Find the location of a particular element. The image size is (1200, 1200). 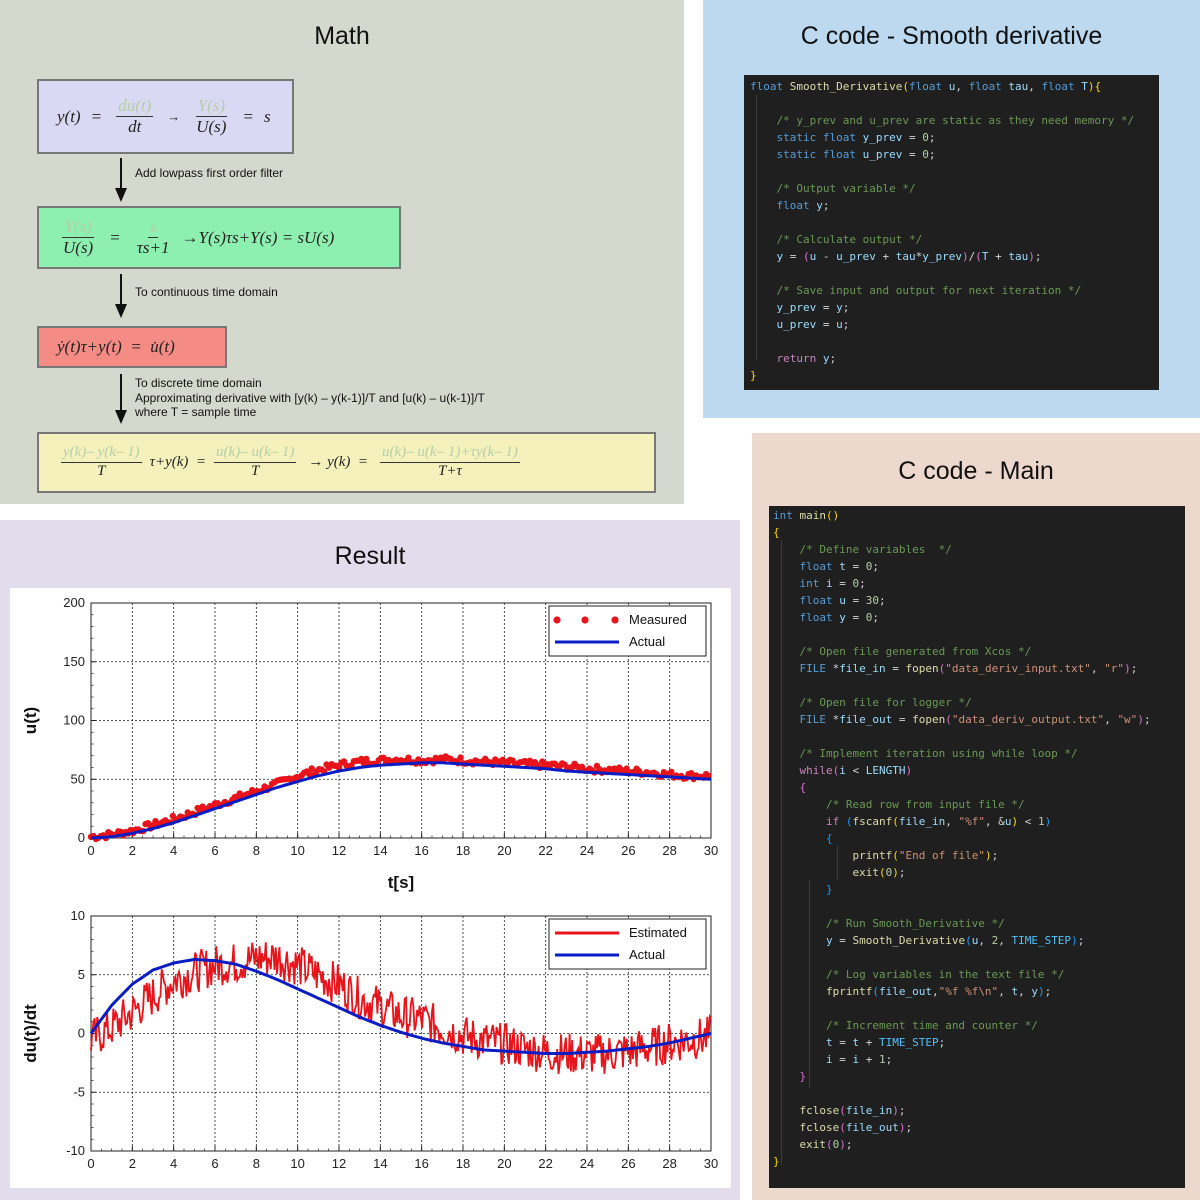

eq-rest: →Y(s)τs+Y(s) = sU(s) is located at coordinates (258, 237).